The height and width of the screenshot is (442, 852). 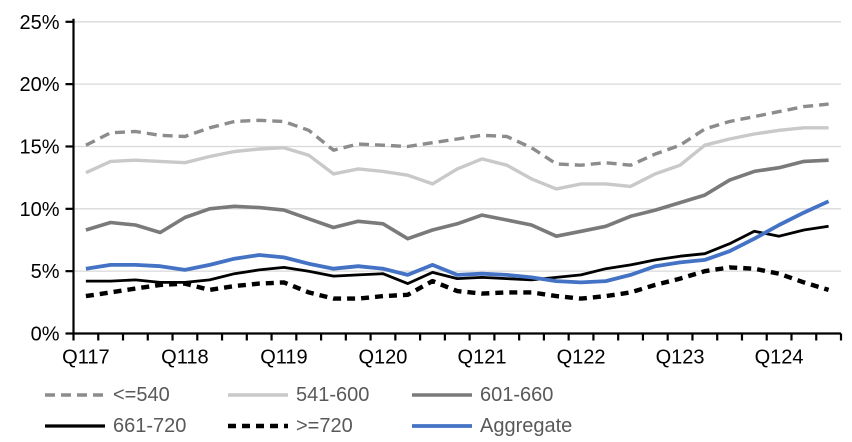 What do you see at coordinates (141, 394) in the screenshot?
I see `legend-label-le540: <=540` at bounding box center [141, 394].